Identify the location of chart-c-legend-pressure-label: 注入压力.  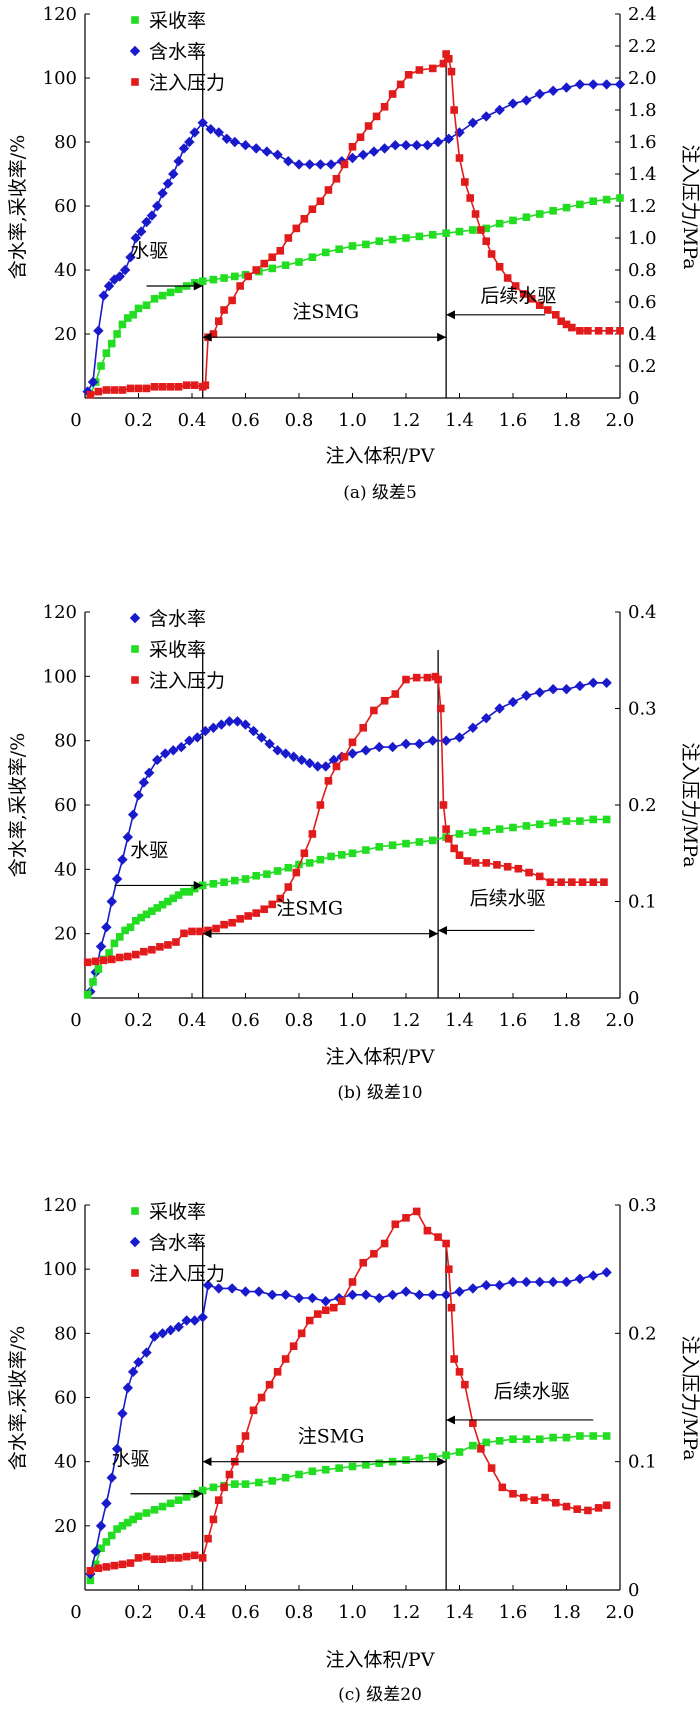
(187, 1274).